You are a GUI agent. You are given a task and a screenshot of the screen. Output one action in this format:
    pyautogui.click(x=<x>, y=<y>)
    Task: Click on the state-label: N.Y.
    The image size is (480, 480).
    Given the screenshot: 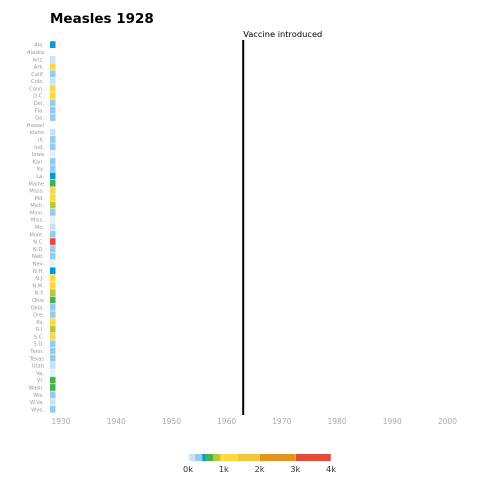 What is the action you would take?
    pyautogui.click(x=40, y=294)
    